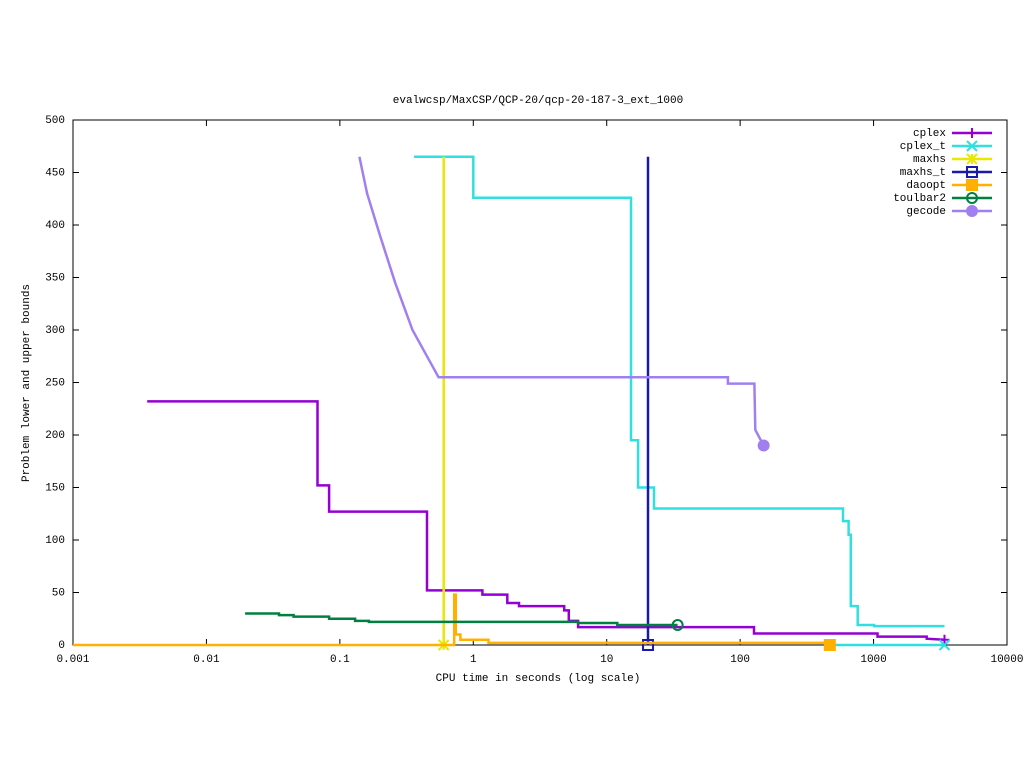  I want to click on y-tick-label: 300, so click(55, 331).